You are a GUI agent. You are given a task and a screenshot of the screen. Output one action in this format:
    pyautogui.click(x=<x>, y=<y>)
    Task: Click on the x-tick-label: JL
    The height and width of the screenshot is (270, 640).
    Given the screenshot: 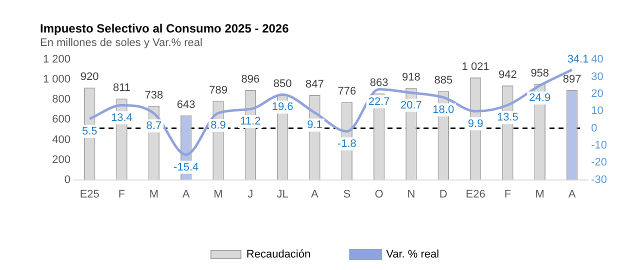 What is the action you would take?
    pyautogui.click(x=282, y=194)
    